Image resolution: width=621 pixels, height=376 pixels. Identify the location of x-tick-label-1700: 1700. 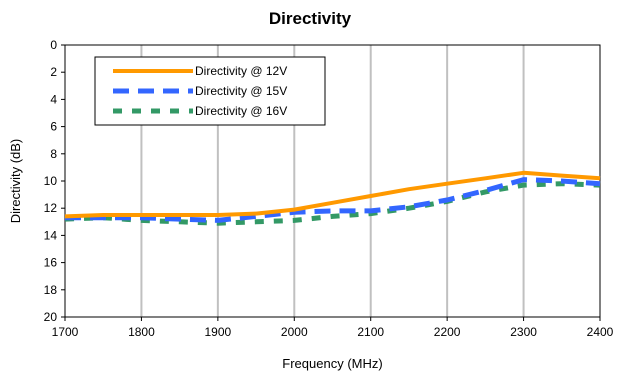
(65, 332).